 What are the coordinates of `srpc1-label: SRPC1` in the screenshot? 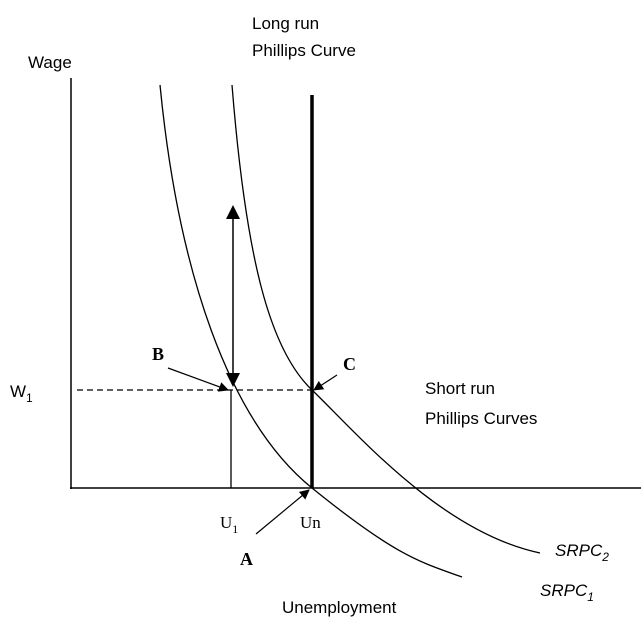 It's located at (567, 592).